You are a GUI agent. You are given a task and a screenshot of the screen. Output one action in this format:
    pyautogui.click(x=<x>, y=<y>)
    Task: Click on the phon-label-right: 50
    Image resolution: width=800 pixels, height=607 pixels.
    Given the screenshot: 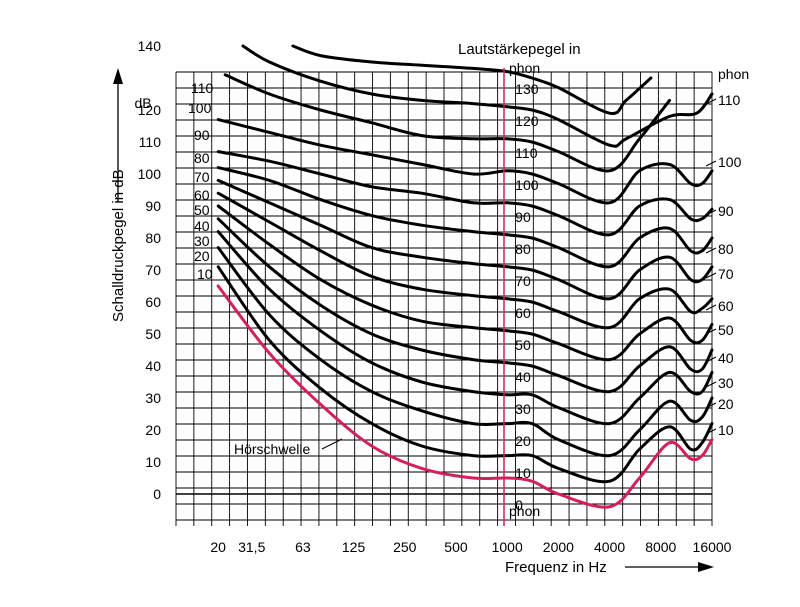 What is the action you would take?
    pyautogui.click(x=726, y=330)
    